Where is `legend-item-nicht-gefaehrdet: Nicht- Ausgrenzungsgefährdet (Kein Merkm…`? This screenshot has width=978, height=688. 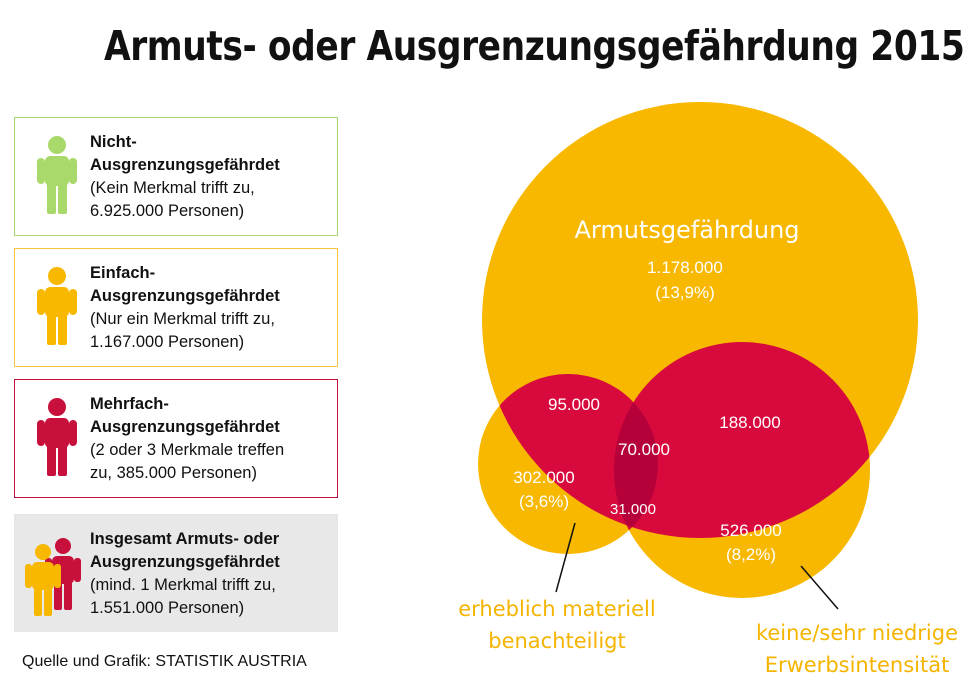
legend-item-nicht-gefaehrdet: Nicht- Ausgrenzungsgefährdet (Kein Merkm… is located at coordinates (176, 176).